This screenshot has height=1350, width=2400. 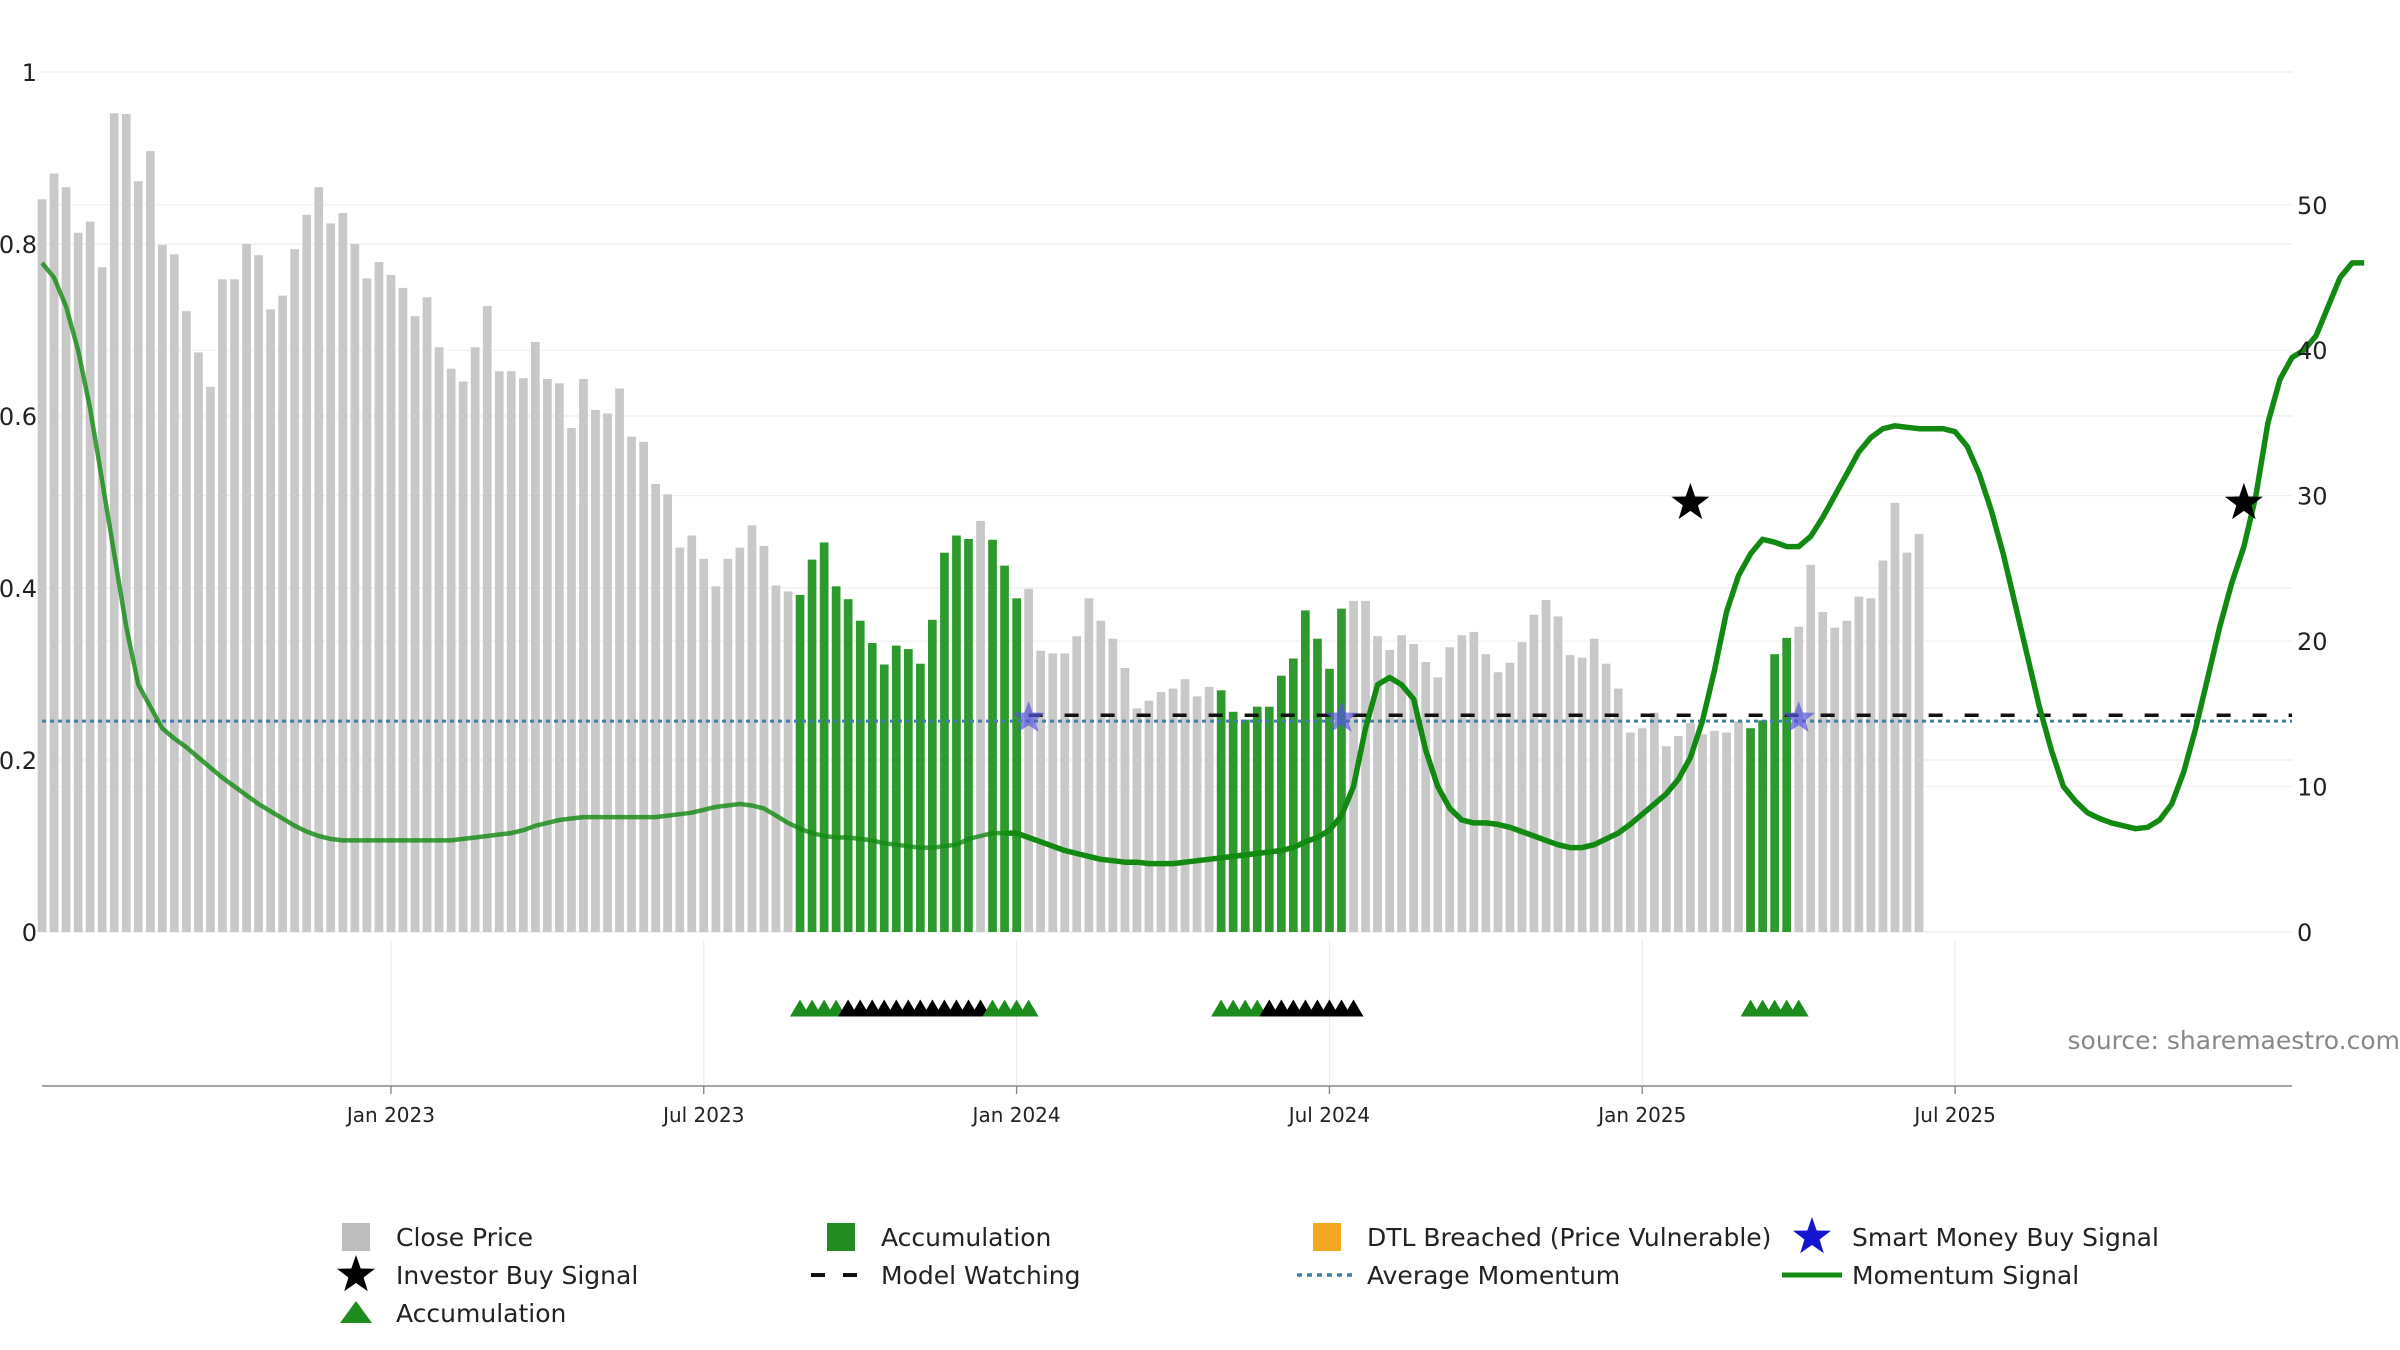 What do you see at coordinates (1016, 1115) in the screenshot?
I see `x-tick-label: Jan 2024` at bounding box center [1016, 1115].